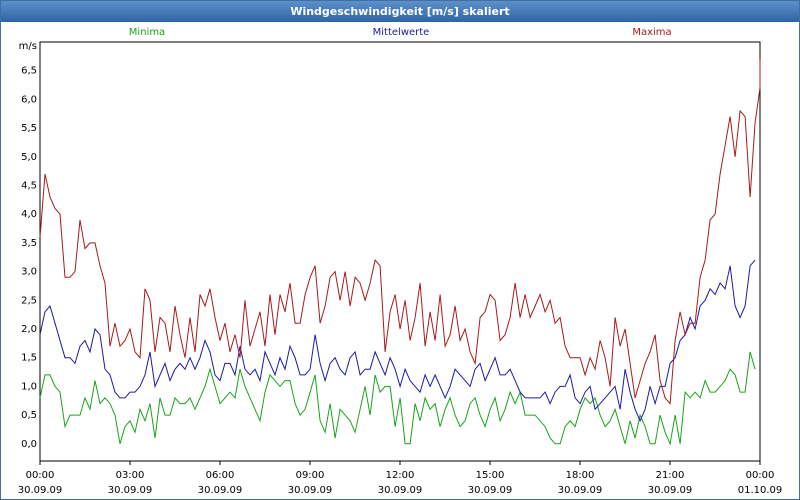 This screenshot has width=800, height=500. Describe the element at coordinates (651, 32) in the screenshot. I see `legend-item-maxima: Maxima` at that location.